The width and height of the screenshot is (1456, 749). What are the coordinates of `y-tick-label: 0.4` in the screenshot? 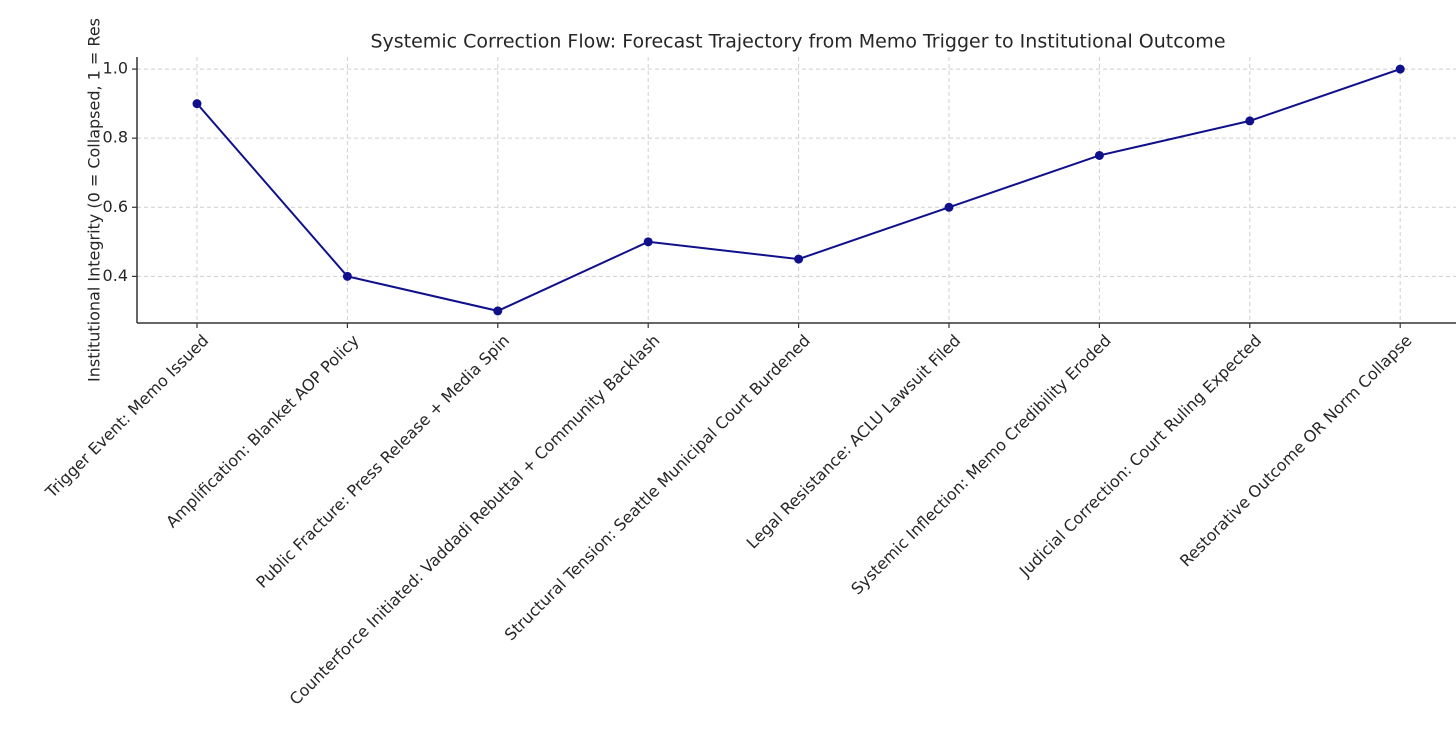 It's located at (115, 275).